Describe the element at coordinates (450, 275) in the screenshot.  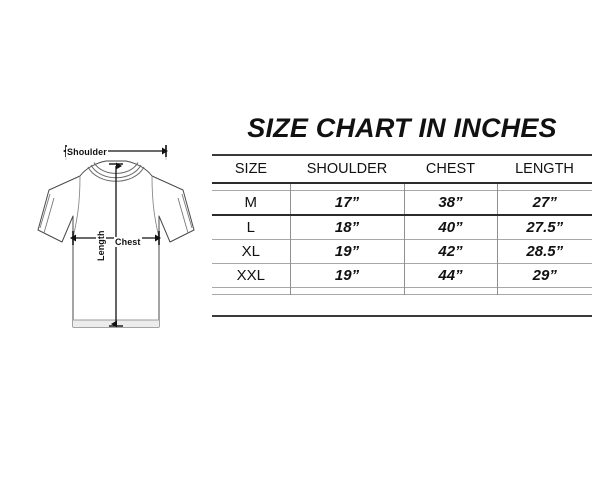
I see `cell-chest: 44”` at that location.